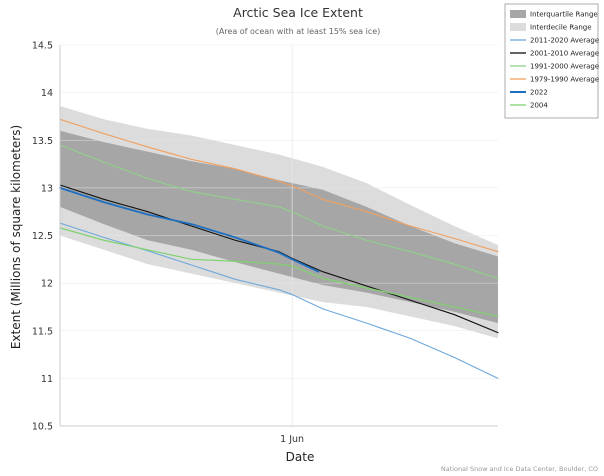  What do you see at coordinates (518, 14) in the screenshot?
I see `legend-swatch-interquartile-range` at bounding box center [518, 14].